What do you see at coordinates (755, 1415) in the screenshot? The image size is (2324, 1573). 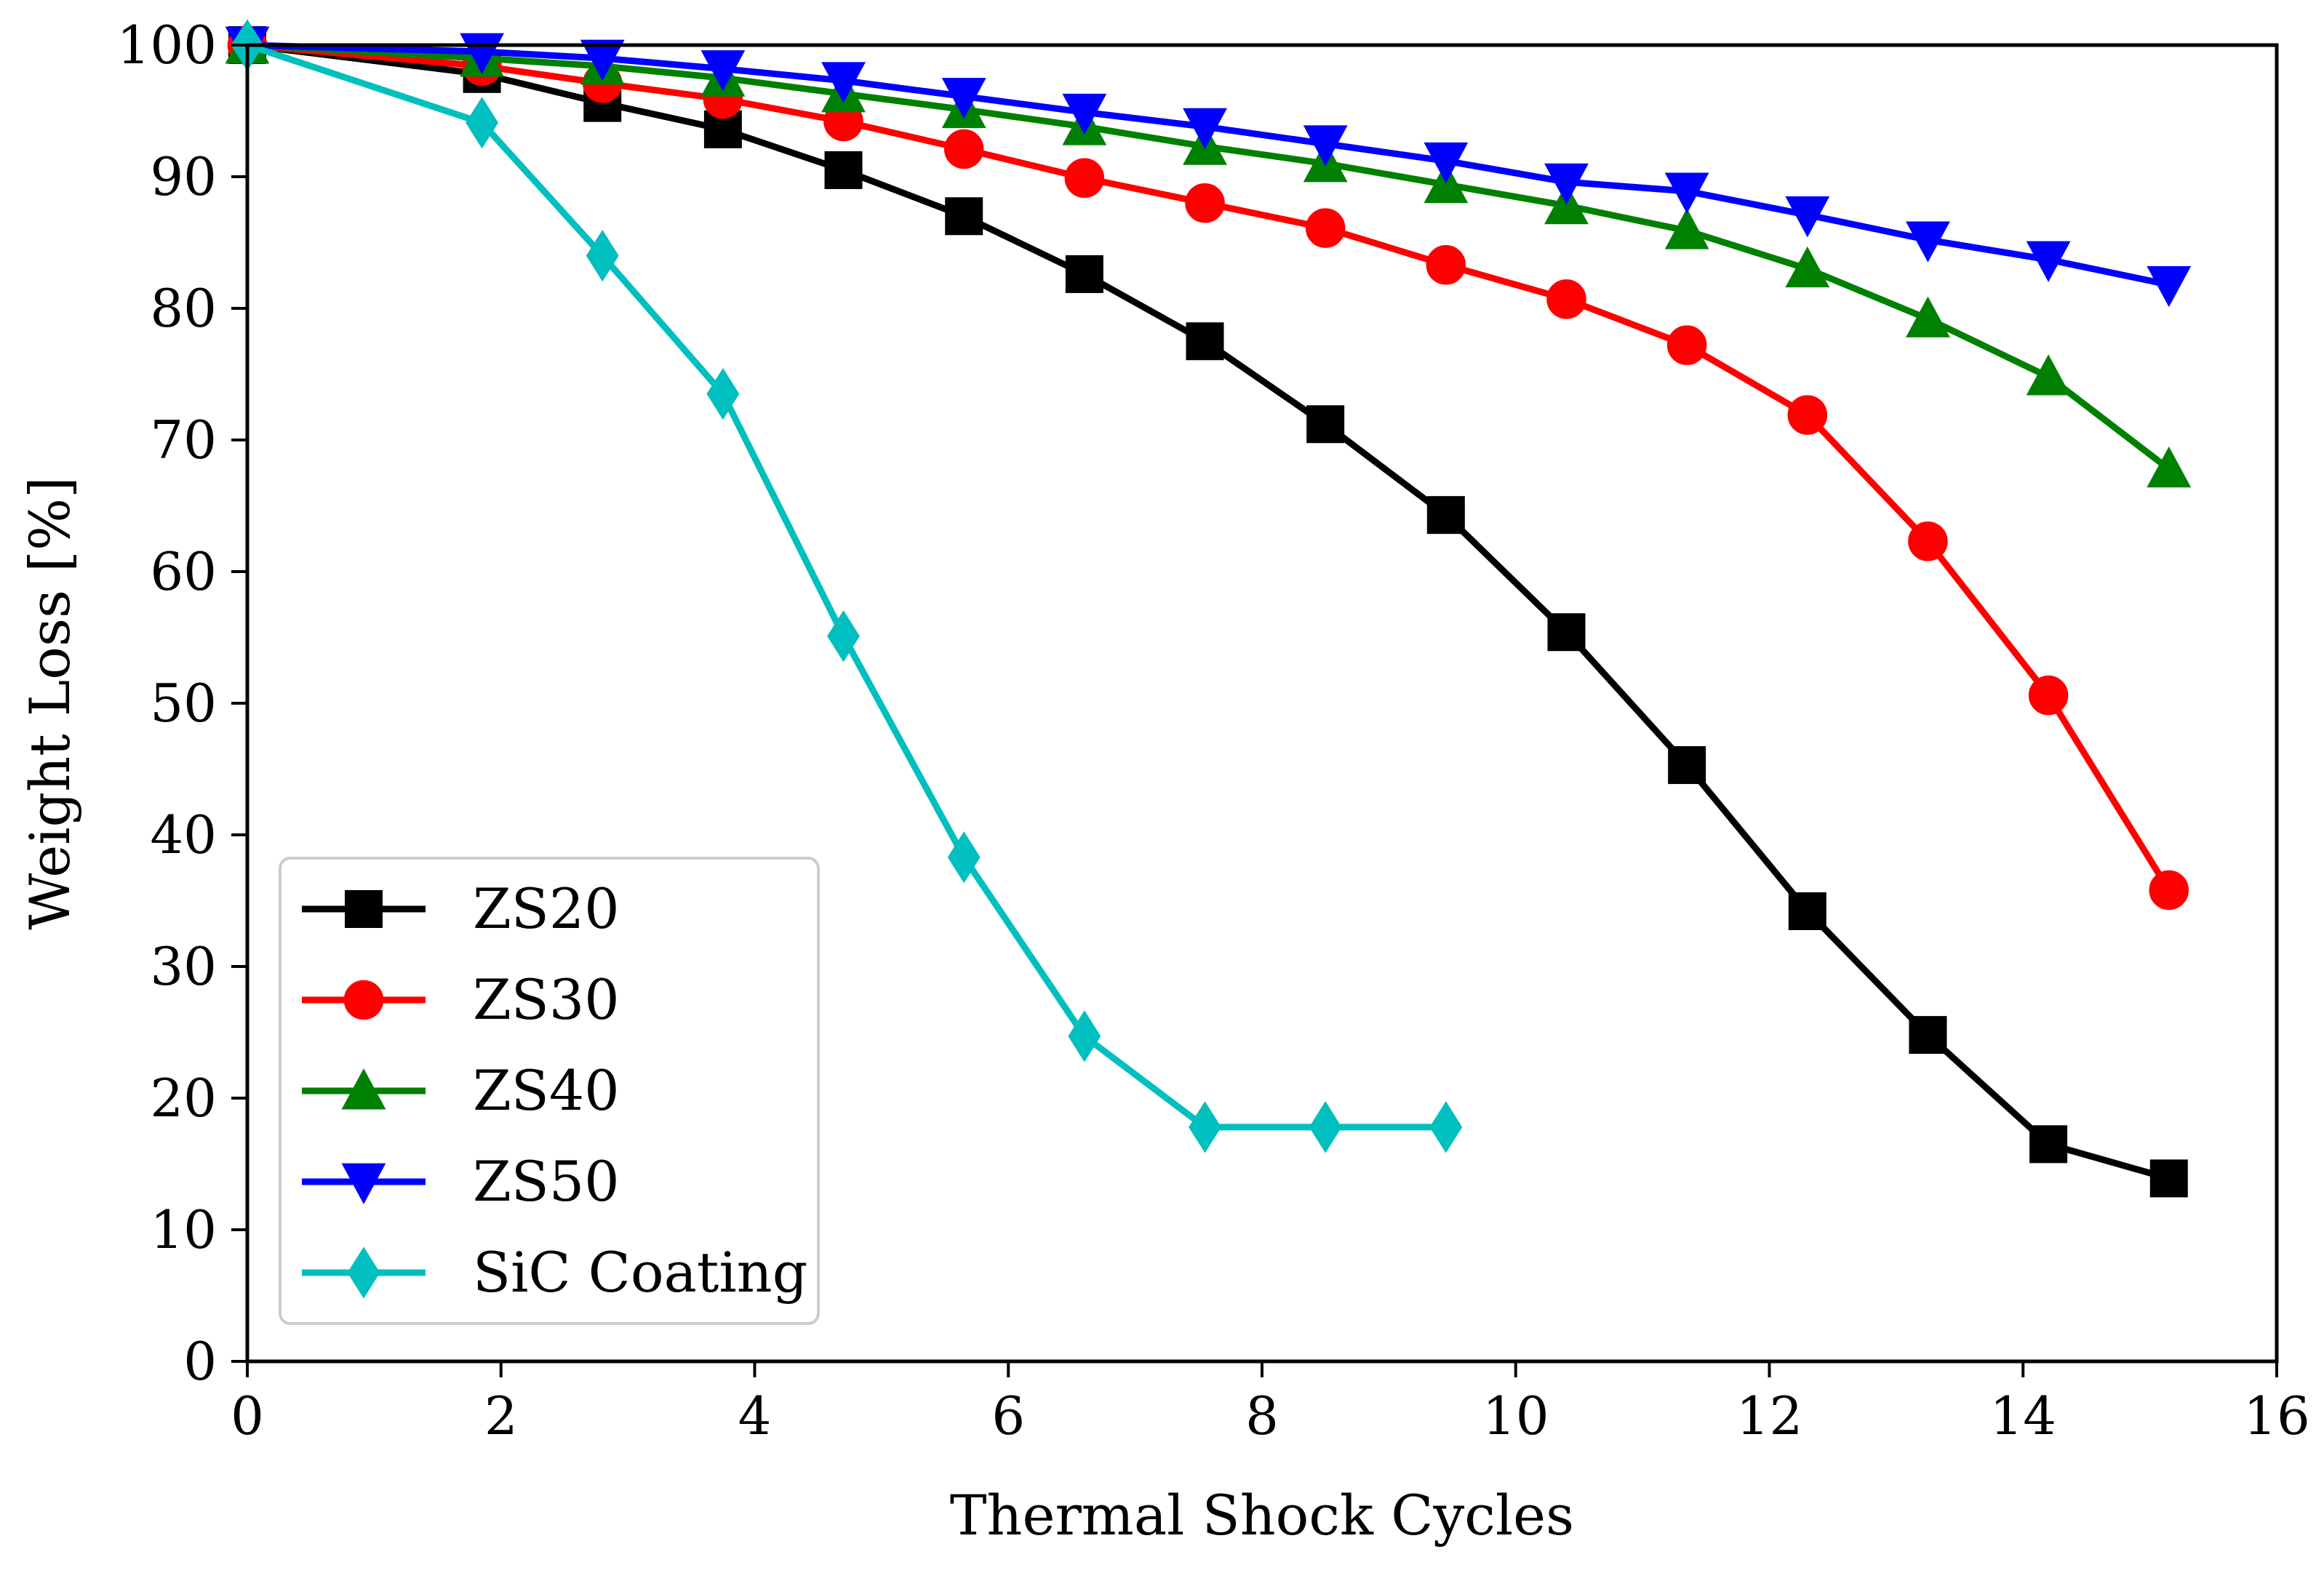 I see `x-tick-label: 4` at bounding box center [755, 1415].